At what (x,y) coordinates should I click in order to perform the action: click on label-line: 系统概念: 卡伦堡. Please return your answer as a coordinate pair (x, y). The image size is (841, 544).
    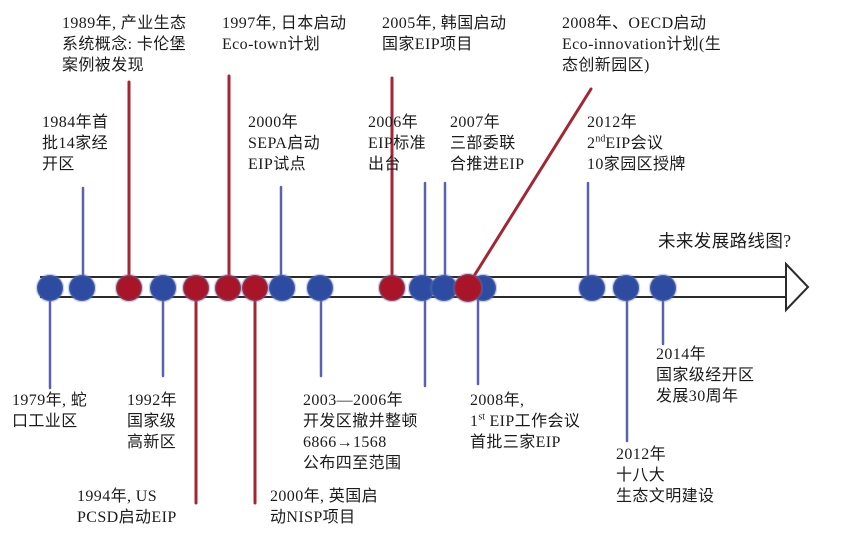
    Looking at the image, I should click on (124, 44).